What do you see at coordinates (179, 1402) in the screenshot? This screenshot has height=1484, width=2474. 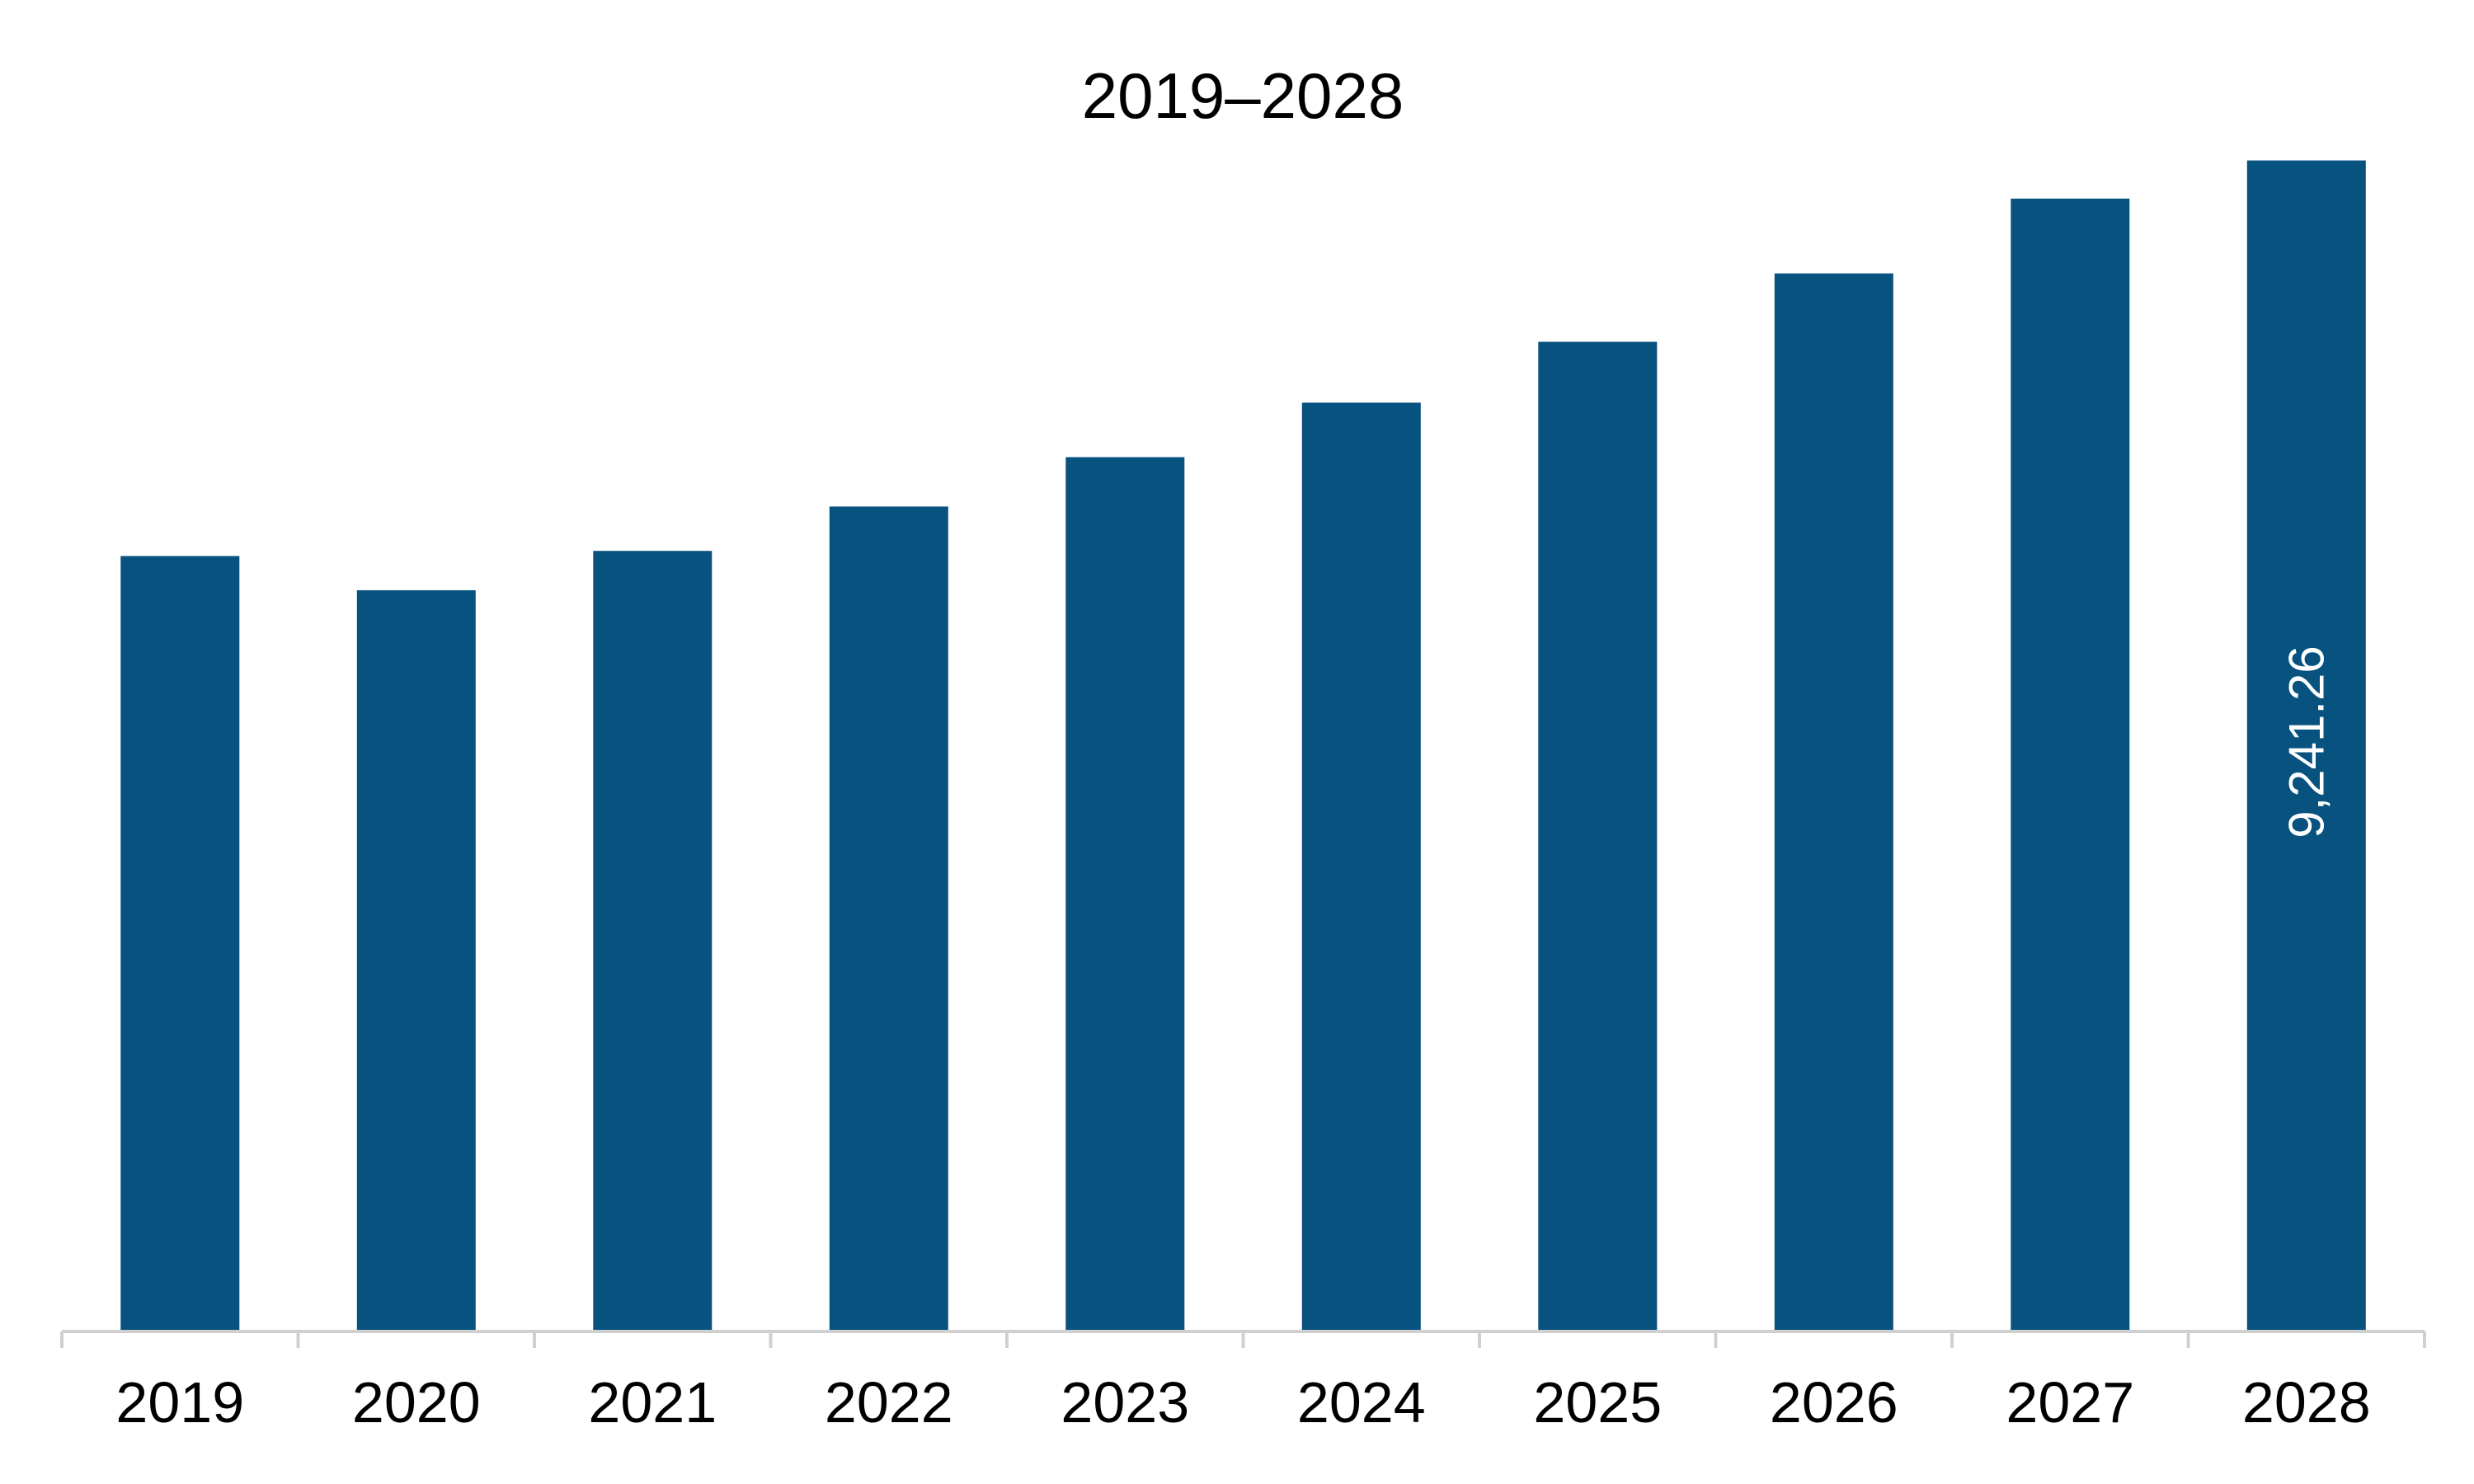 I see `x-tick-label-2019: 2019` at bounding box center [179, 1402].